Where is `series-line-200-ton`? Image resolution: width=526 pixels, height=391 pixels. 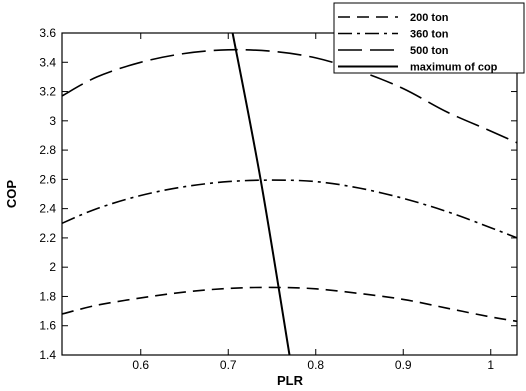 series-line-200-ton is located at coordinates (289, 304).